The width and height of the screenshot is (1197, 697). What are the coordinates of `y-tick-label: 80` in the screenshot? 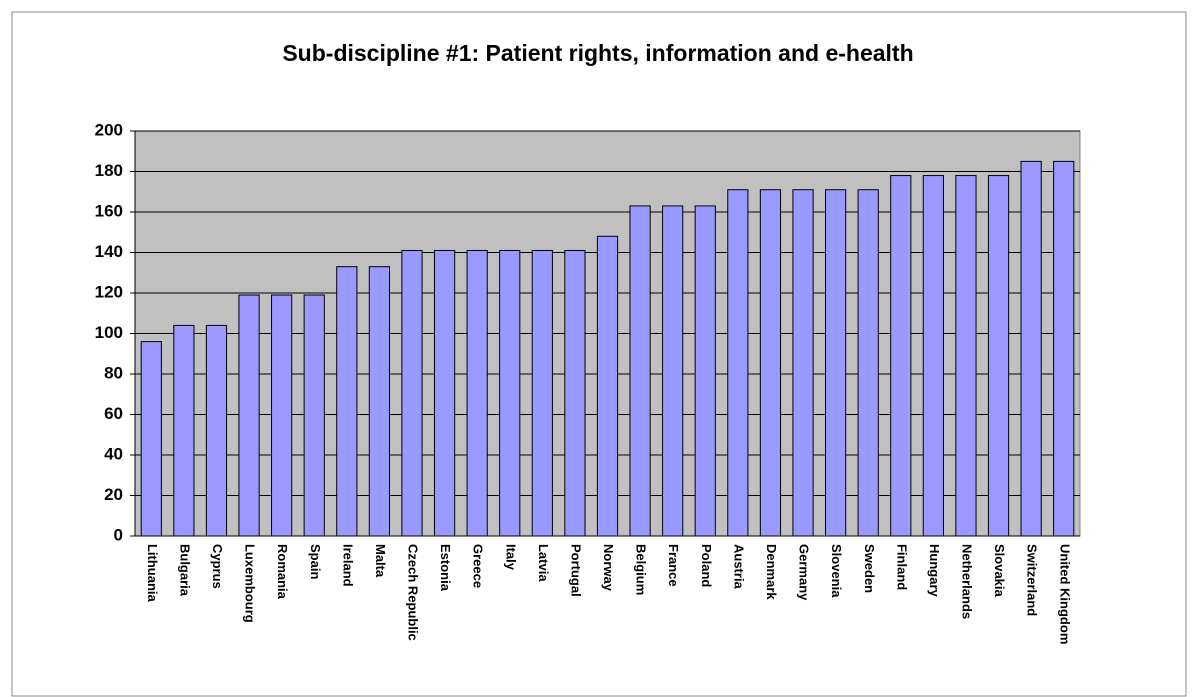 It's located at (113, 372).